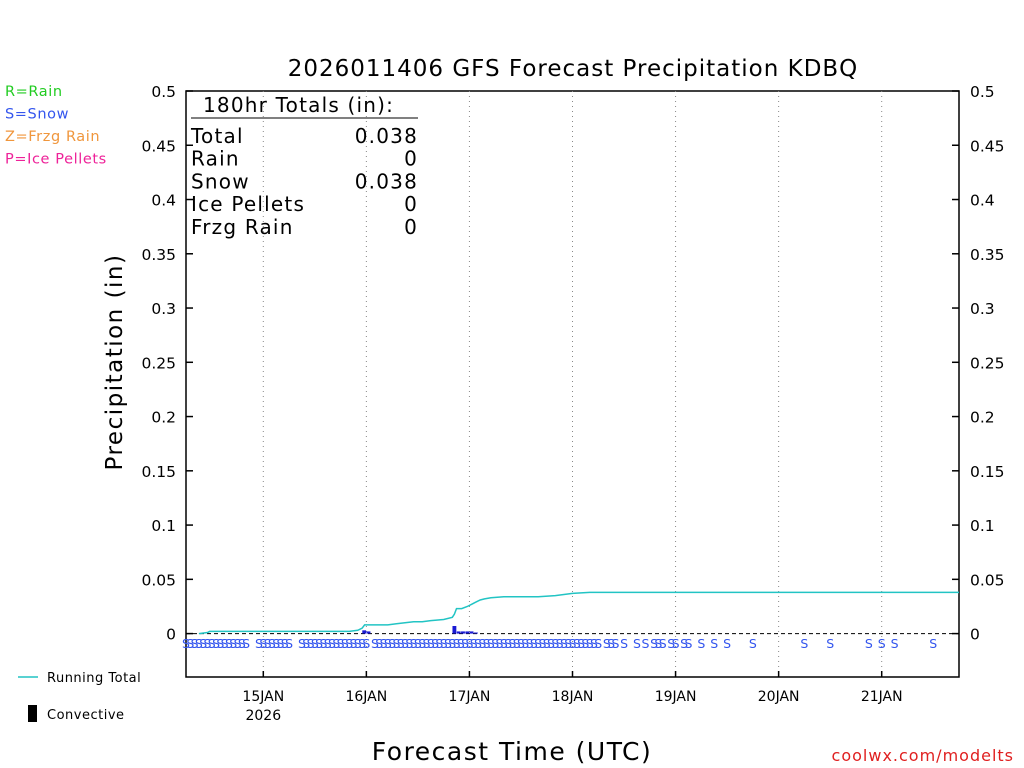 This screenshot has height=768, width=1024. I want to click on ptype-marker-17: S, so click(268, 643).